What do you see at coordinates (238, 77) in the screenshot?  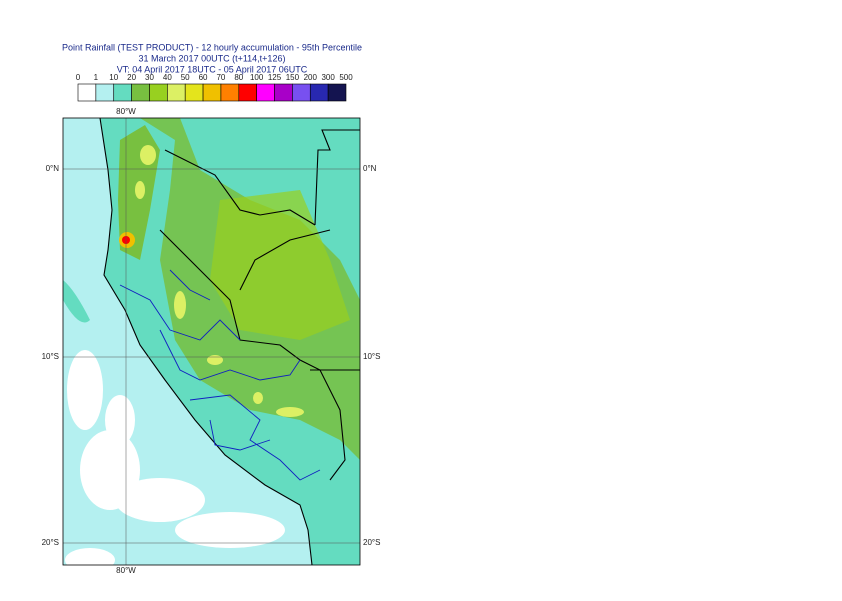 I see `legend-label: 80` at bounding box center [238, 77].